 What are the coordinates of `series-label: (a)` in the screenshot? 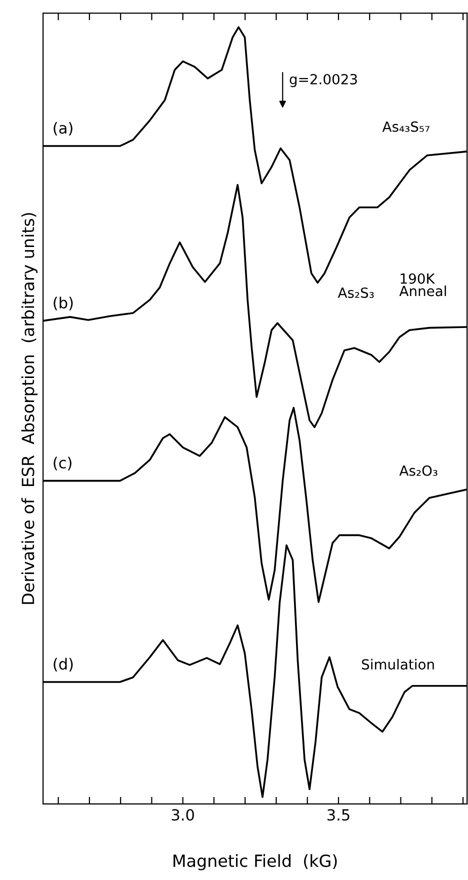 It's located at (63, 129).